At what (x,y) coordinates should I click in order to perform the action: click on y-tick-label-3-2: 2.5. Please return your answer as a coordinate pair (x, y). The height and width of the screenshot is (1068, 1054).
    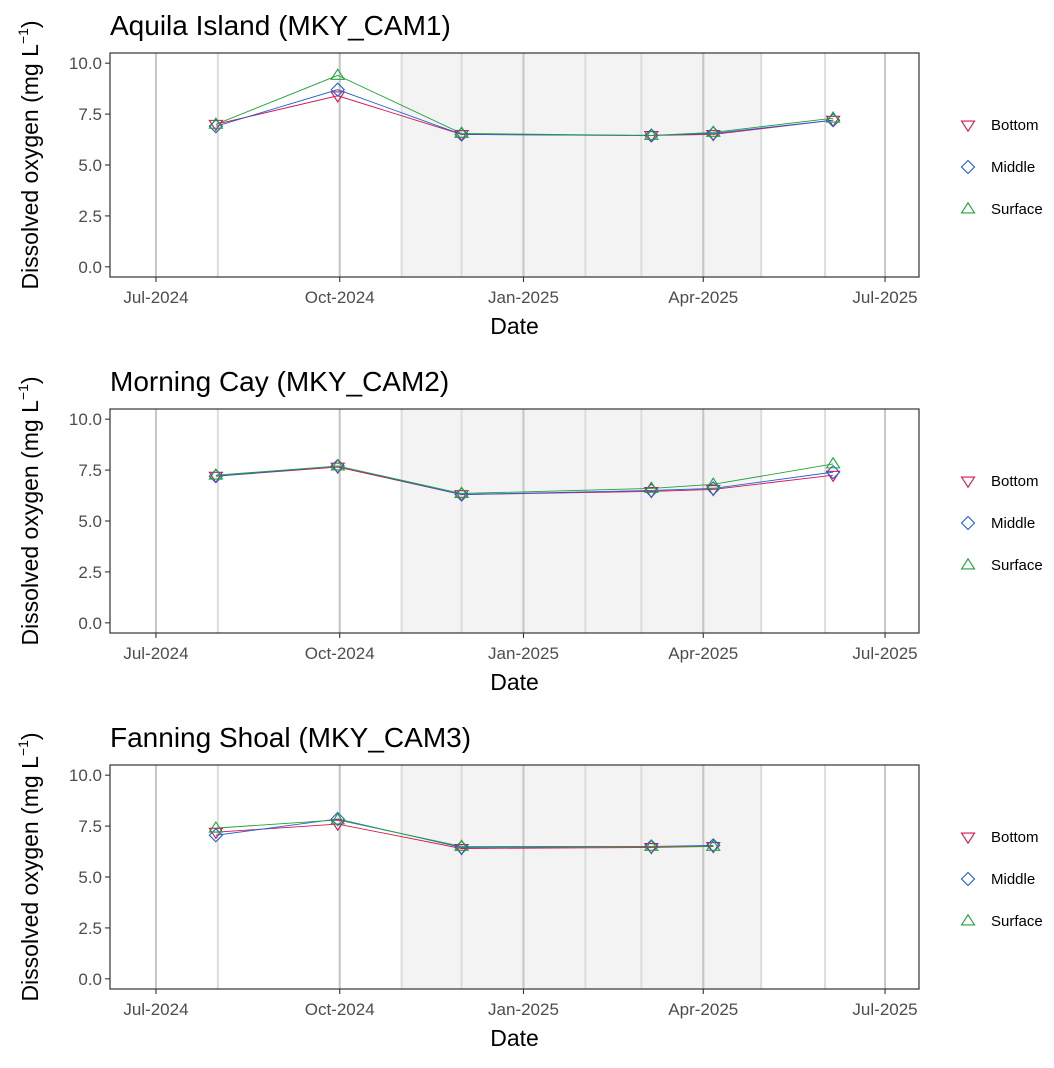
    Looking at the image, I should click on (90, 928).